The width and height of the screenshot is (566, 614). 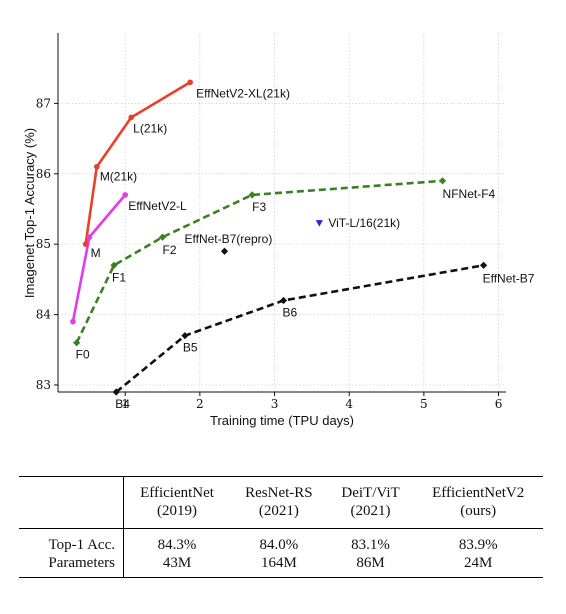 I want to click on point-label: L(21k), so click(x=150, y=128).